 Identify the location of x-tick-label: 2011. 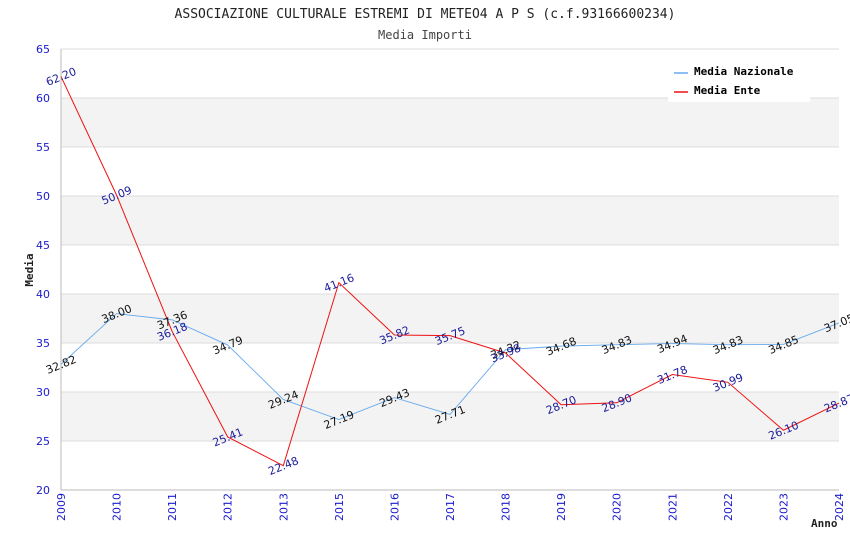
(172, 507).